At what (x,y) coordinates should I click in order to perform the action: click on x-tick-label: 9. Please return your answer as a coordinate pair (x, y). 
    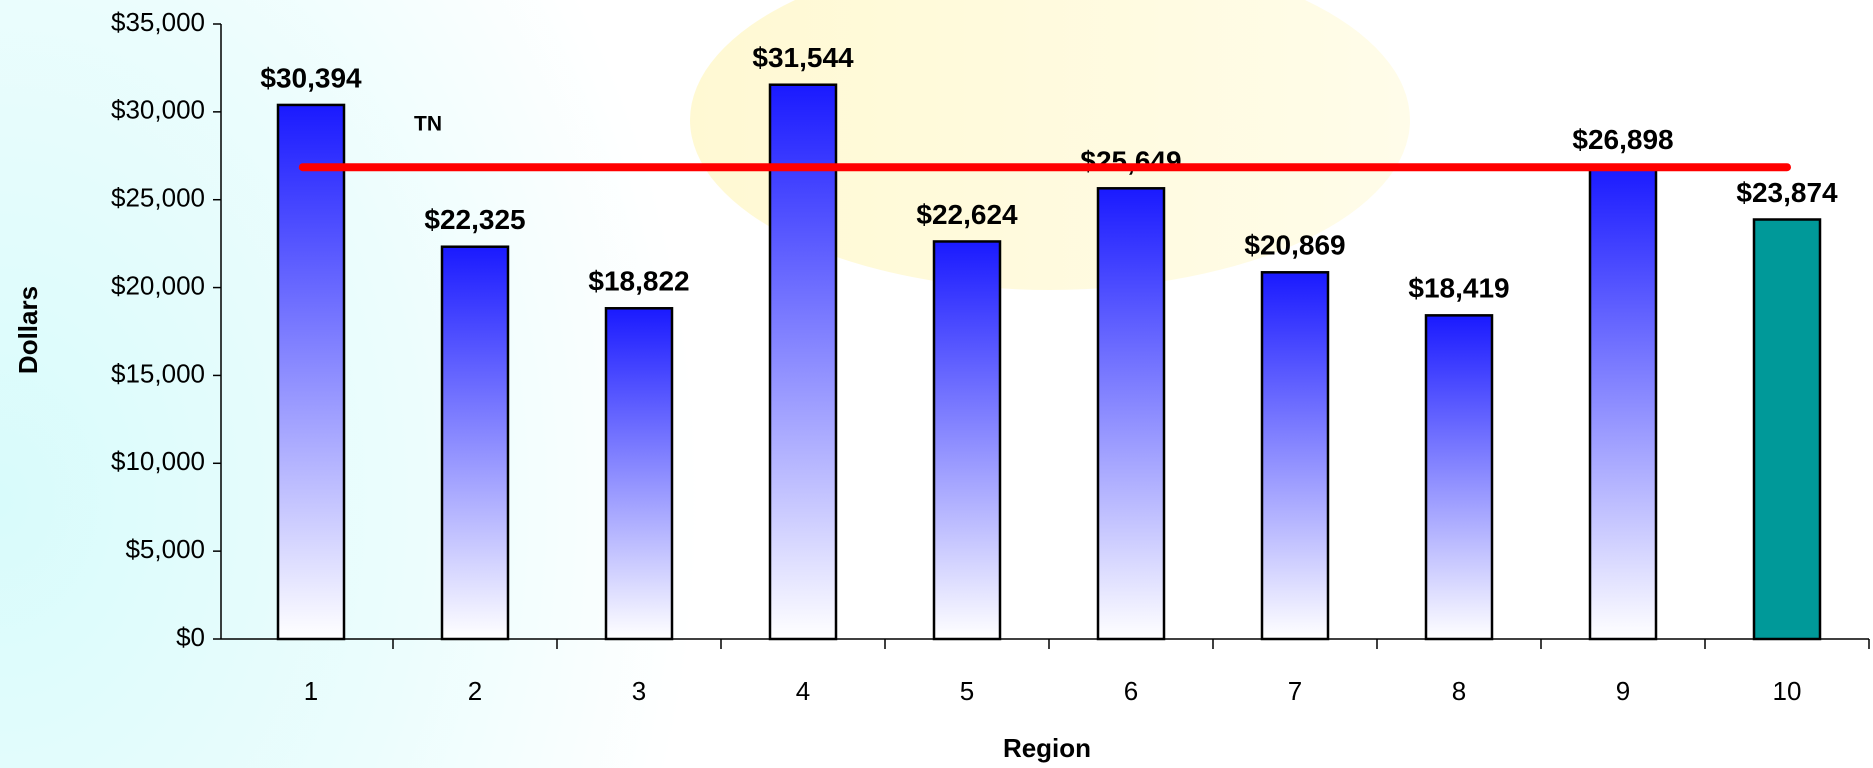
    Looking at the image, I should click on (1623, 691).